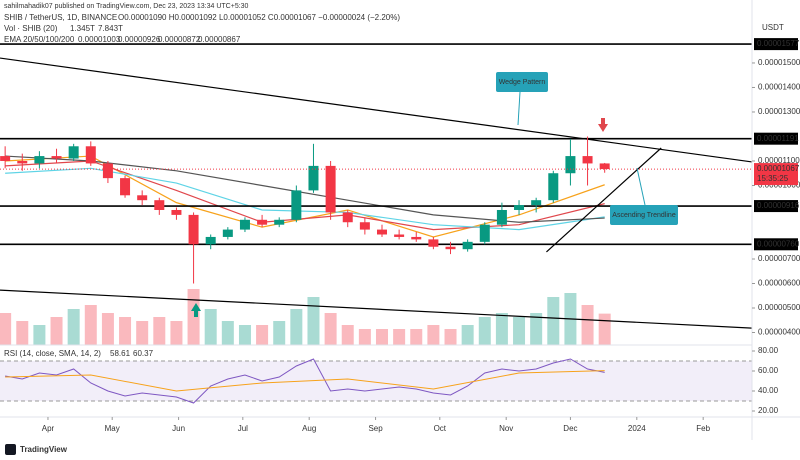 The width and height of the screenshot is (800, 460). Describe the element at coordinates (778, 43) in the screenshot. I see `level-label: 0.00001577` at that location.